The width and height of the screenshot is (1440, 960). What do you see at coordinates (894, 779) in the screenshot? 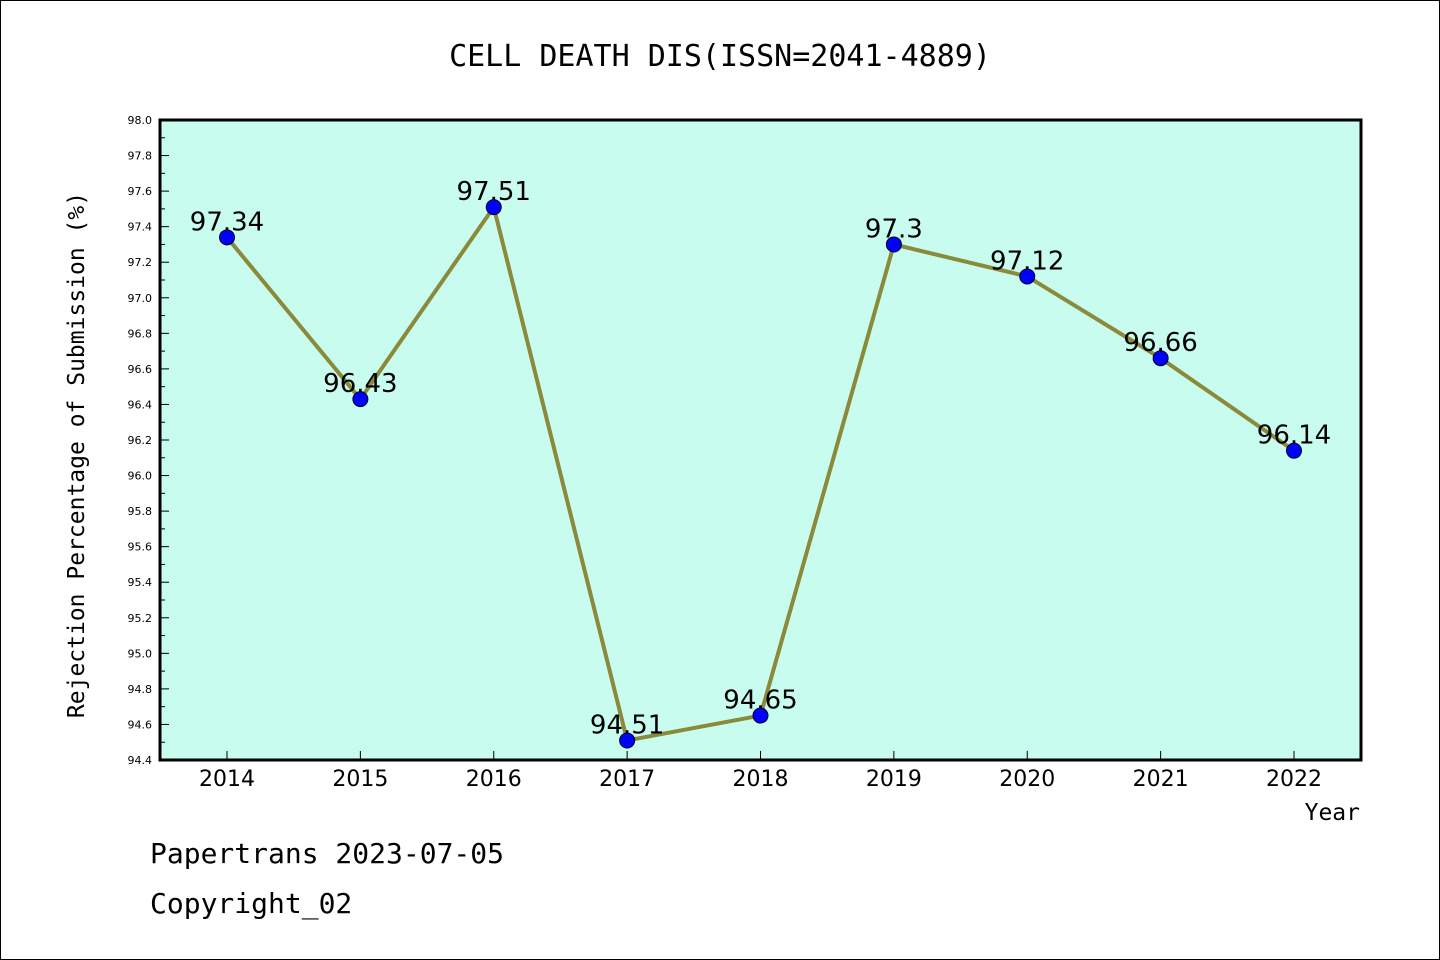
I see `x-tick-label: 2019` at bounding box center [894, 779].